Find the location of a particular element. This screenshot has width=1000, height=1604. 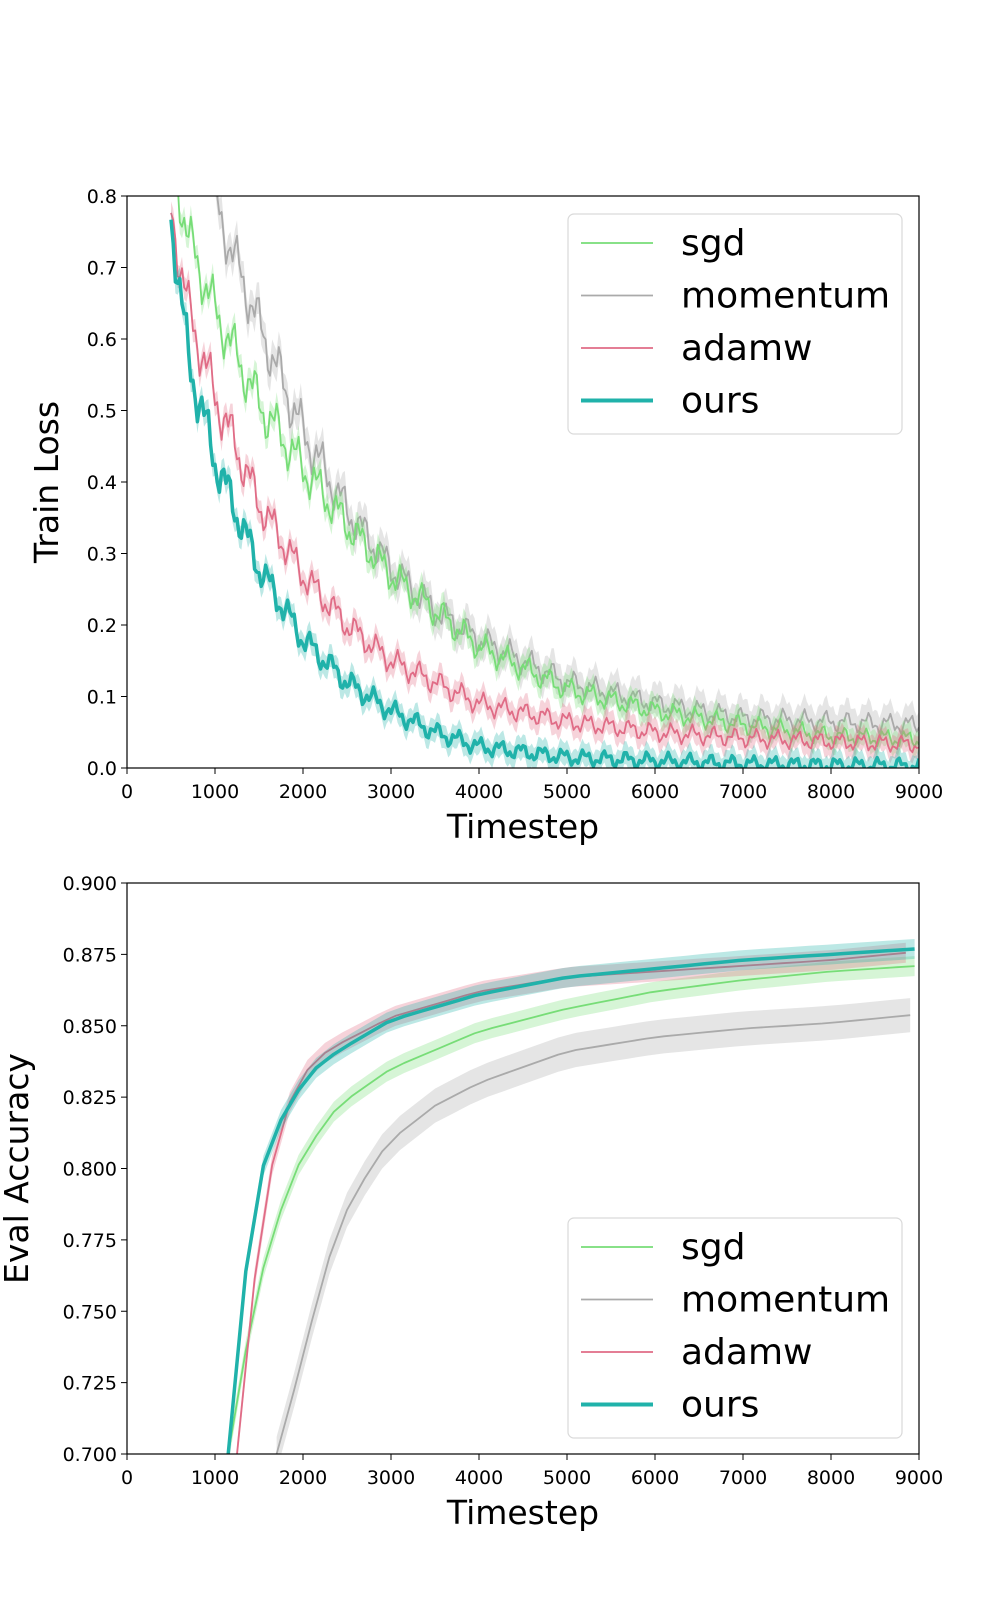

y-tick-label: 0.775 is located at coordinates (90, 1241).